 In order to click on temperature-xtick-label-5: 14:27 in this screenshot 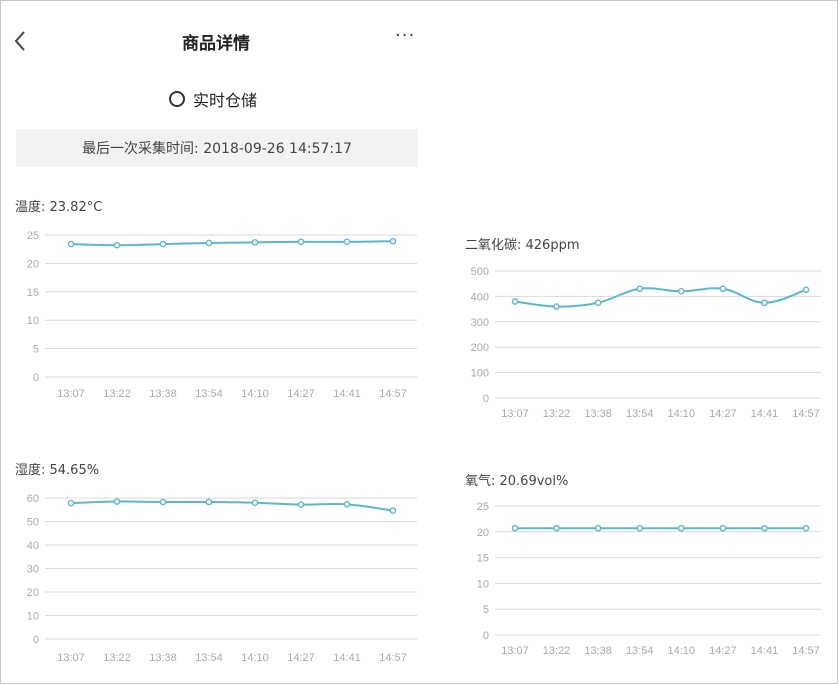, I will do `click(301, 394)`.